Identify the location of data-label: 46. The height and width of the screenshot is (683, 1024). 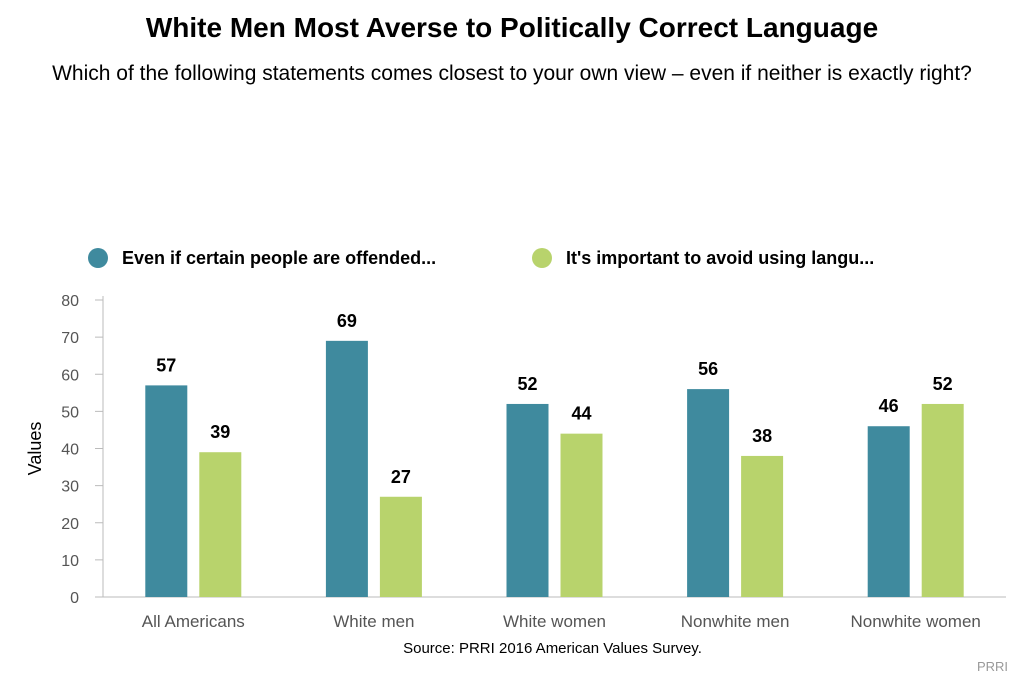
(889, 406).